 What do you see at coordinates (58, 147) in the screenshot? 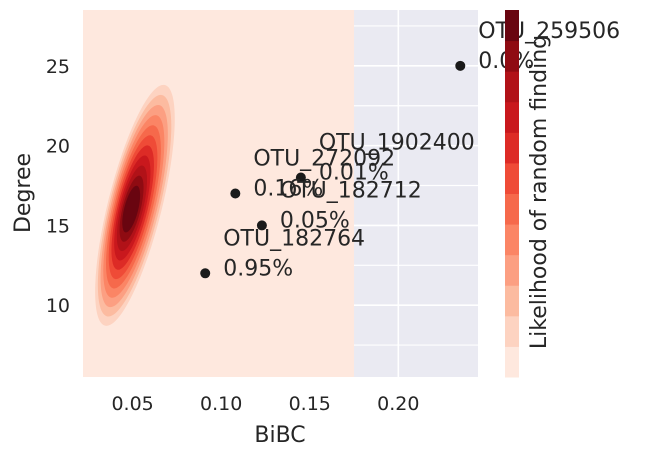
I see `y-tick-label-2: 20` at bounding box center [58, 147].